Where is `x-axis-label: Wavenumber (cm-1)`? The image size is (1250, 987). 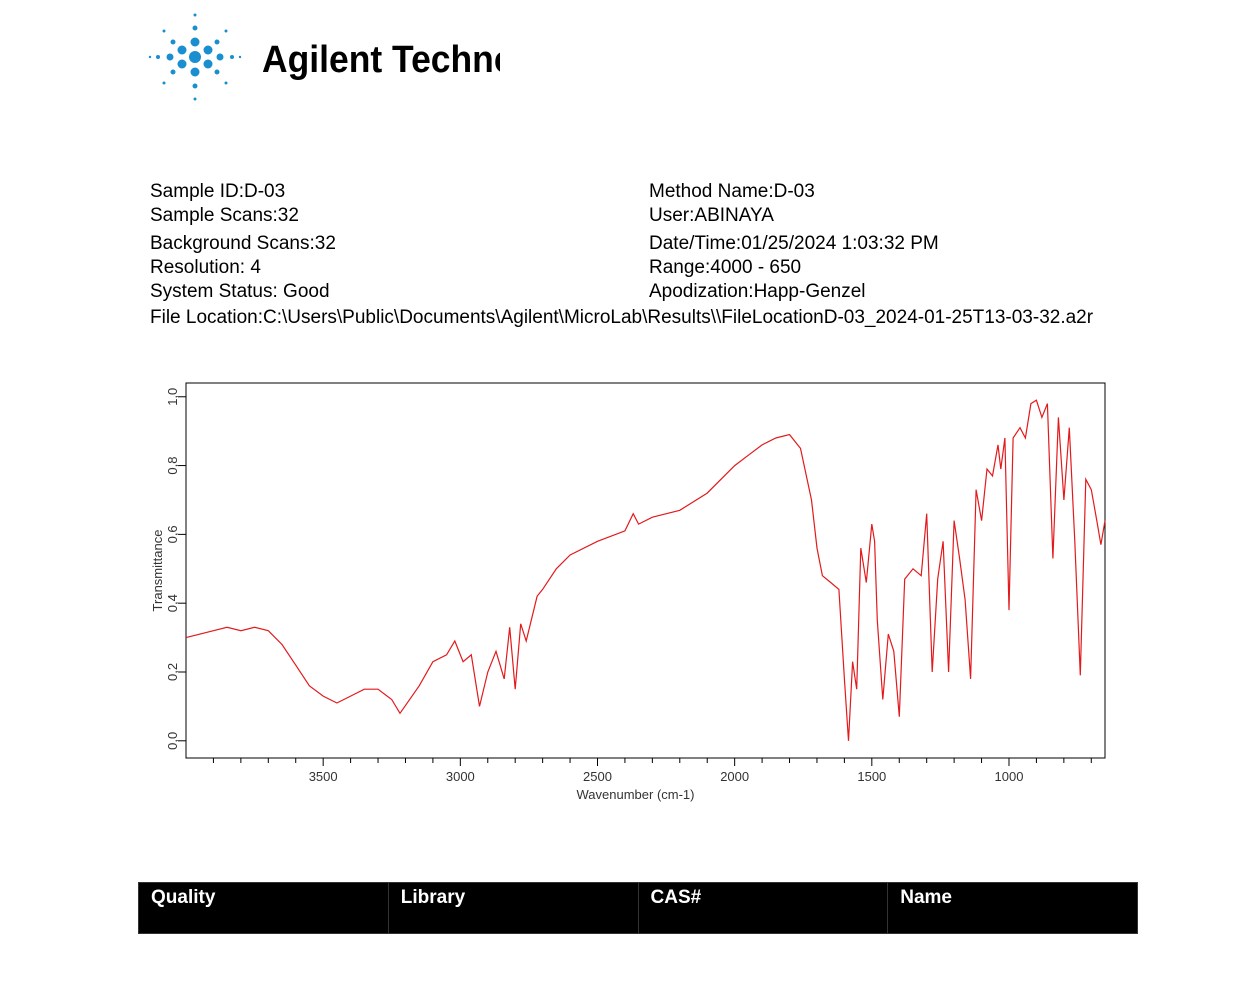 x-axis-label: Wavenumber (cm-1) is located at coordinates (636, 794).